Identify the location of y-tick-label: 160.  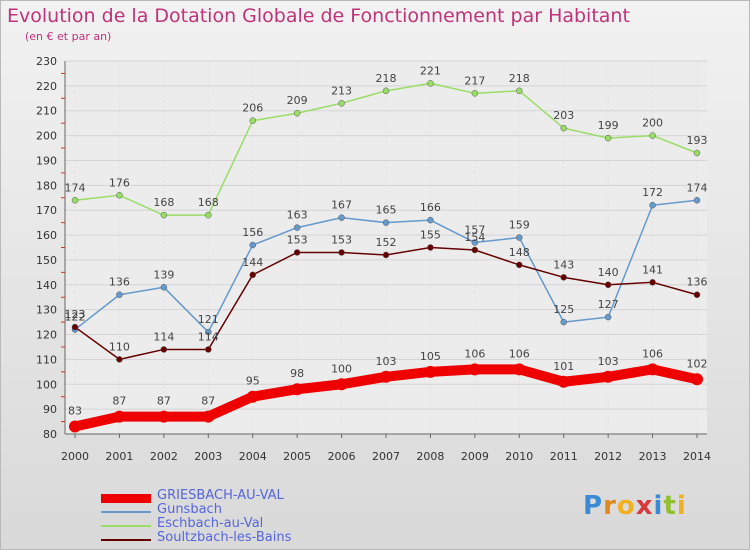
(46, 235).